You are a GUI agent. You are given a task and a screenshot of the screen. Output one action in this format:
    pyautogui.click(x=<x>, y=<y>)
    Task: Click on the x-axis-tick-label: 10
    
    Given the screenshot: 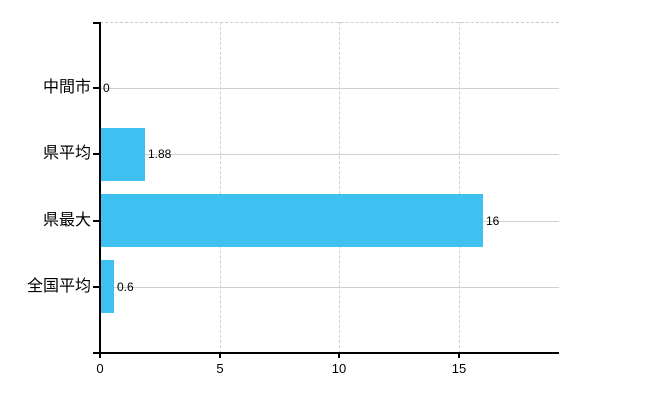 What is the action you would take?
    pyautogui.click(x=339, y=368)
    